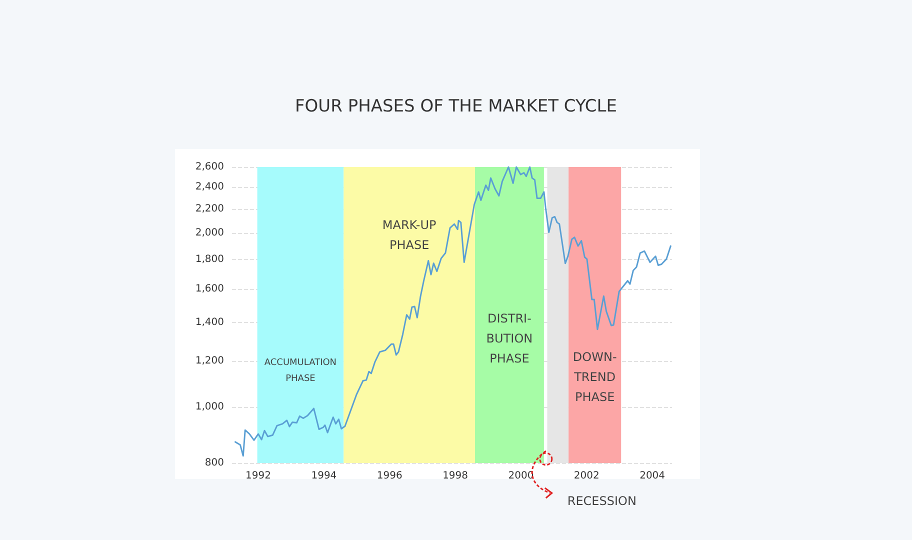  What do you see at coordinates (409, 235) in the screenshot?
I see `band-label: MARK-UP PHASE` at bounding box center [409, 235].